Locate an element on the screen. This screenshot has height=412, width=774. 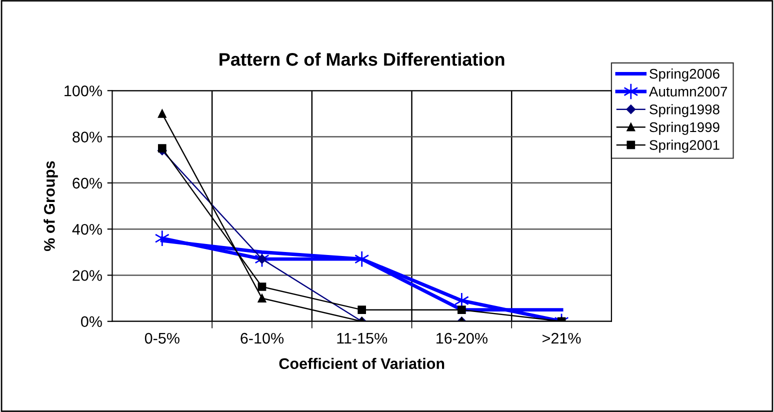
y-tick-label: 100% is located at coordinates (83, 91).